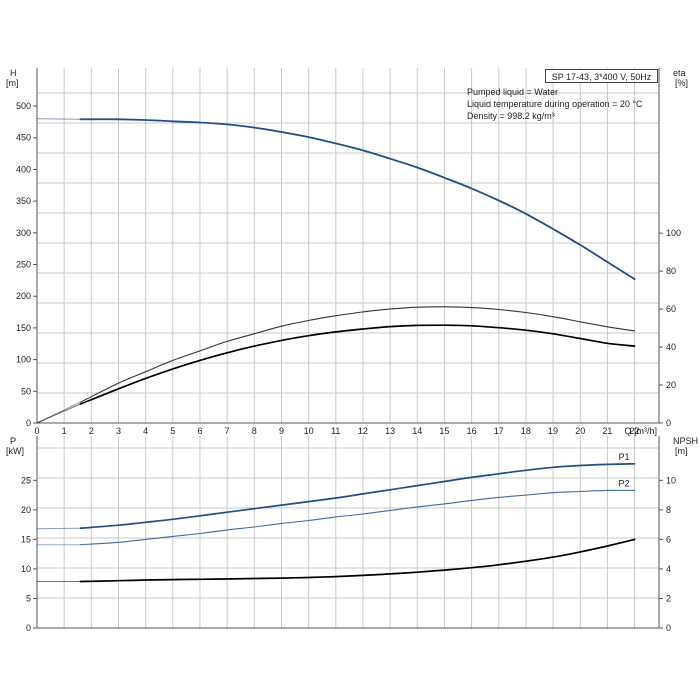 This screenshot has height=700, width=700. I want to click on x-axis-label: Q [m³/h], so click(640, 431).